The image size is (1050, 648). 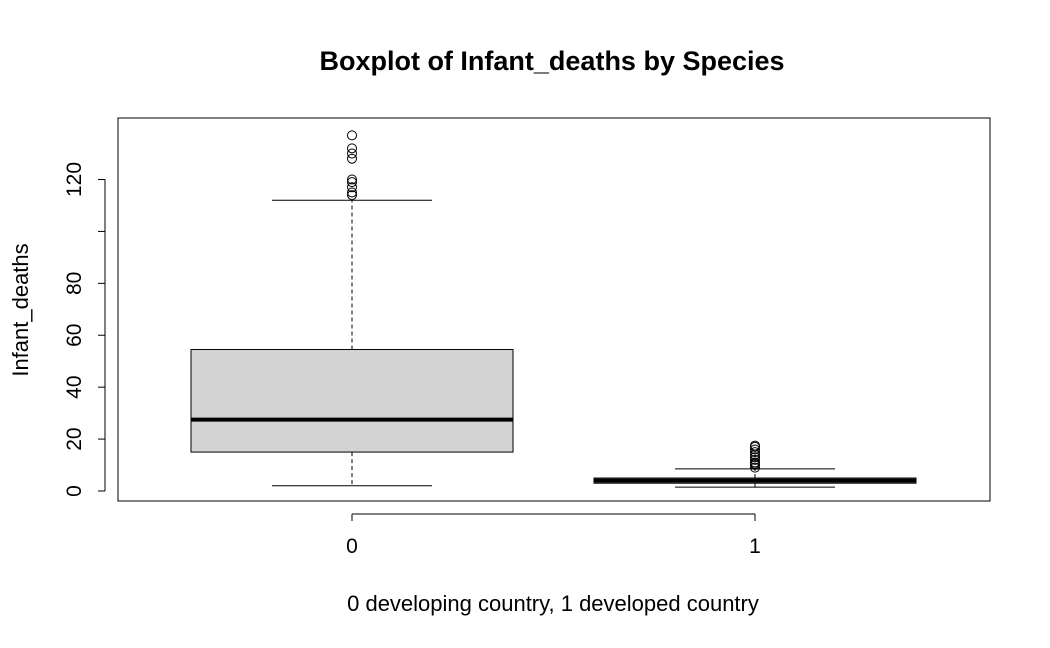 What do you see at coordinates (352, 546) in the screenshot?
I see `x-tick-label: 0` at bounding box center [352, 546].